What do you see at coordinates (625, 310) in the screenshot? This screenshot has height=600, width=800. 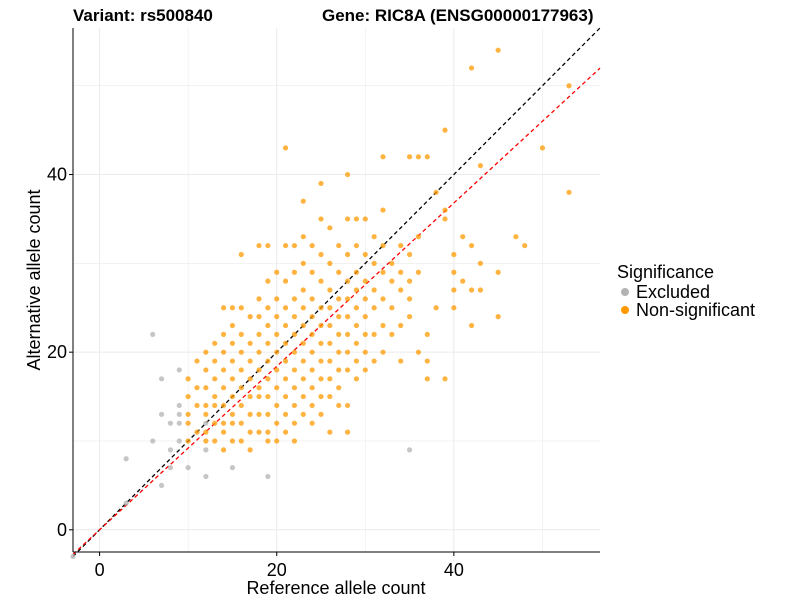 I see `legend-key-non-significant` at bounding box center [625, 310].